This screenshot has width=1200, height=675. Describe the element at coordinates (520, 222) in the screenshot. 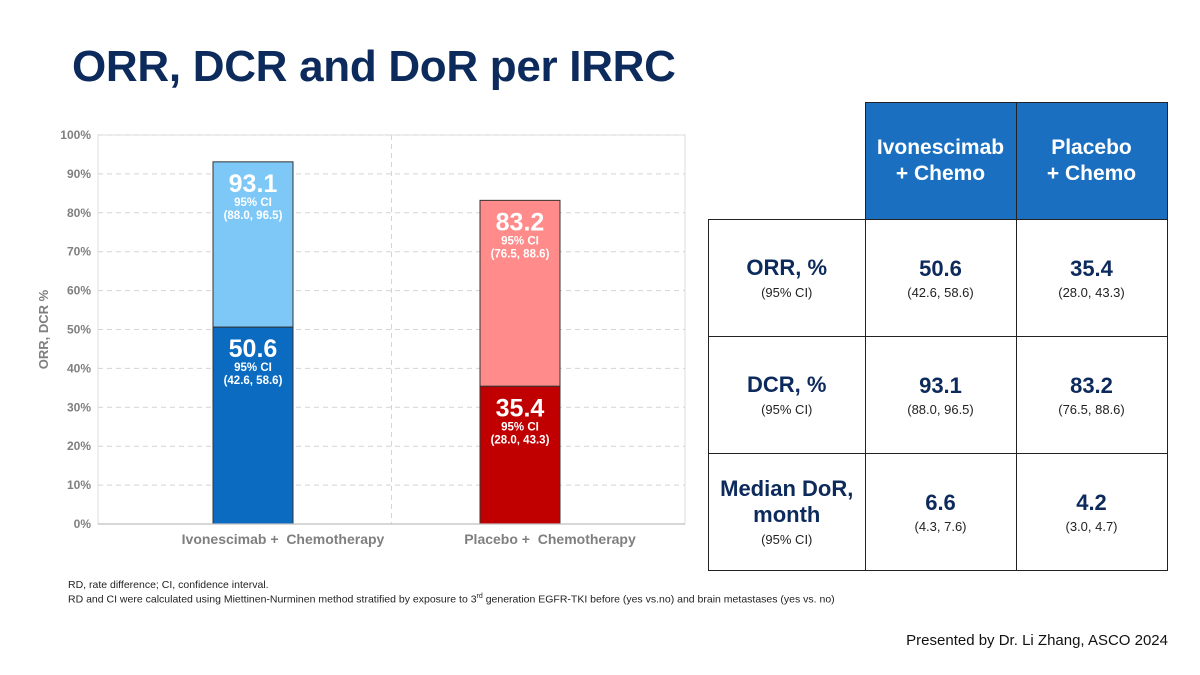

I see `data-label-dcr: 83.2` at that location.